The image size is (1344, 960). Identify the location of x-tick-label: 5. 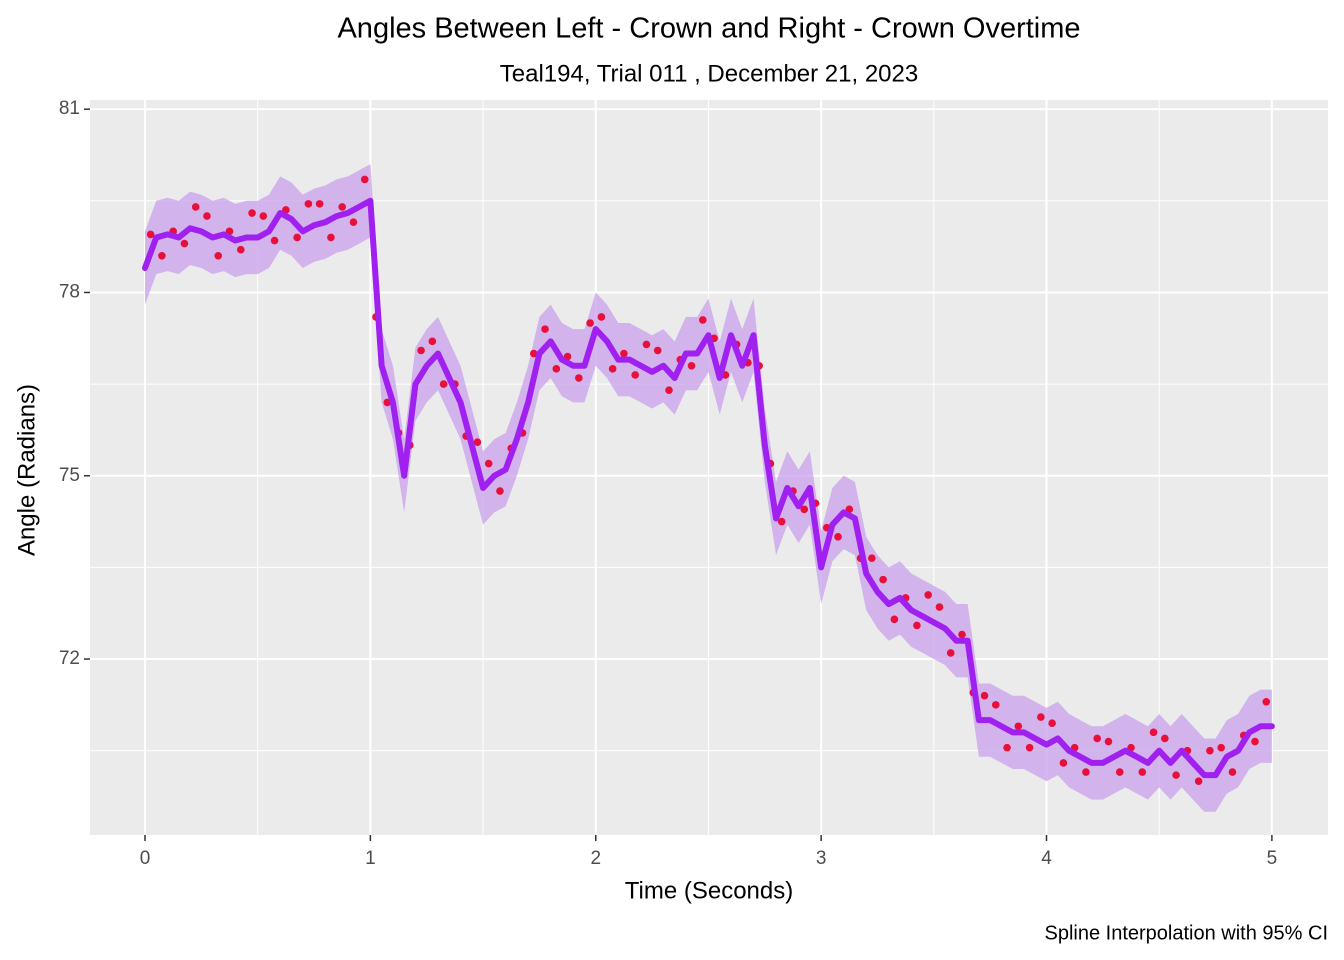
(1272, 858).